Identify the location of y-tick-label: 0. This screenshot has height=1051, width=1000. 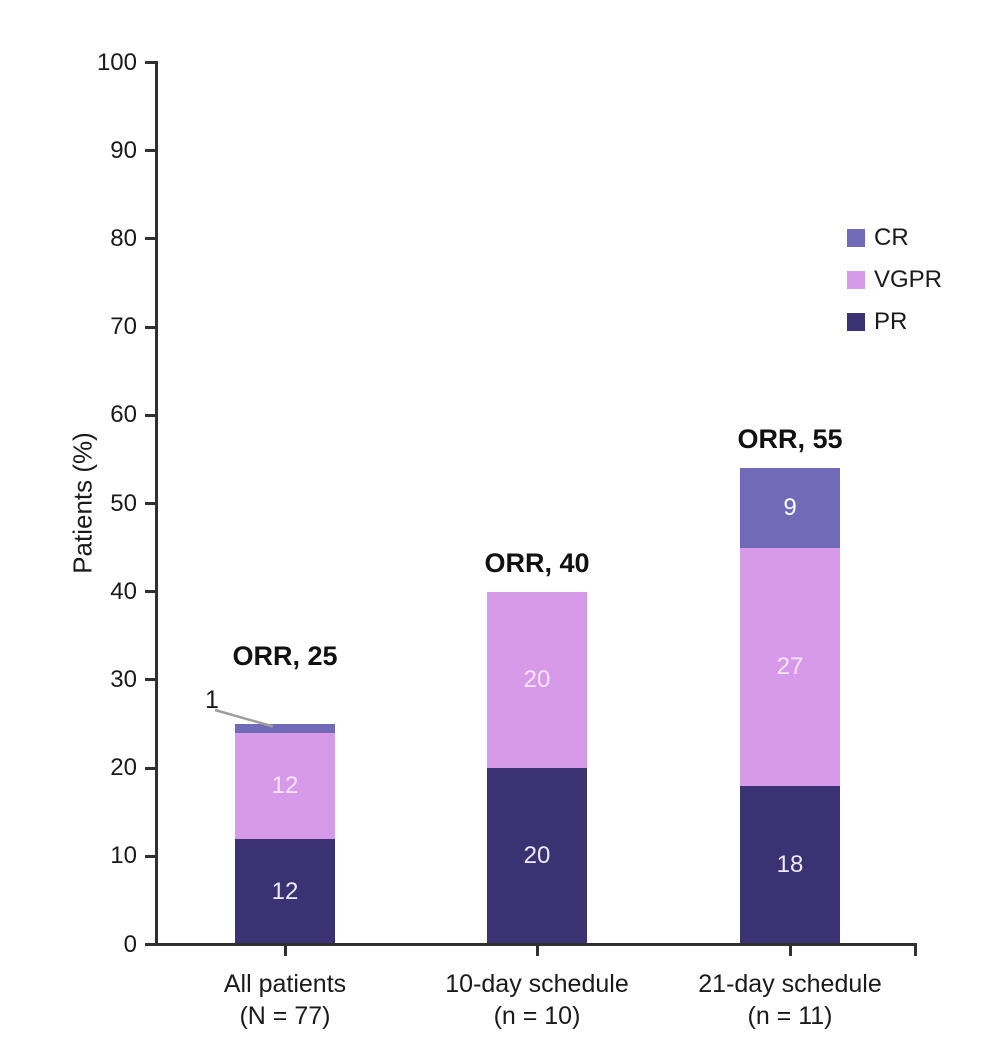
(130, 944).